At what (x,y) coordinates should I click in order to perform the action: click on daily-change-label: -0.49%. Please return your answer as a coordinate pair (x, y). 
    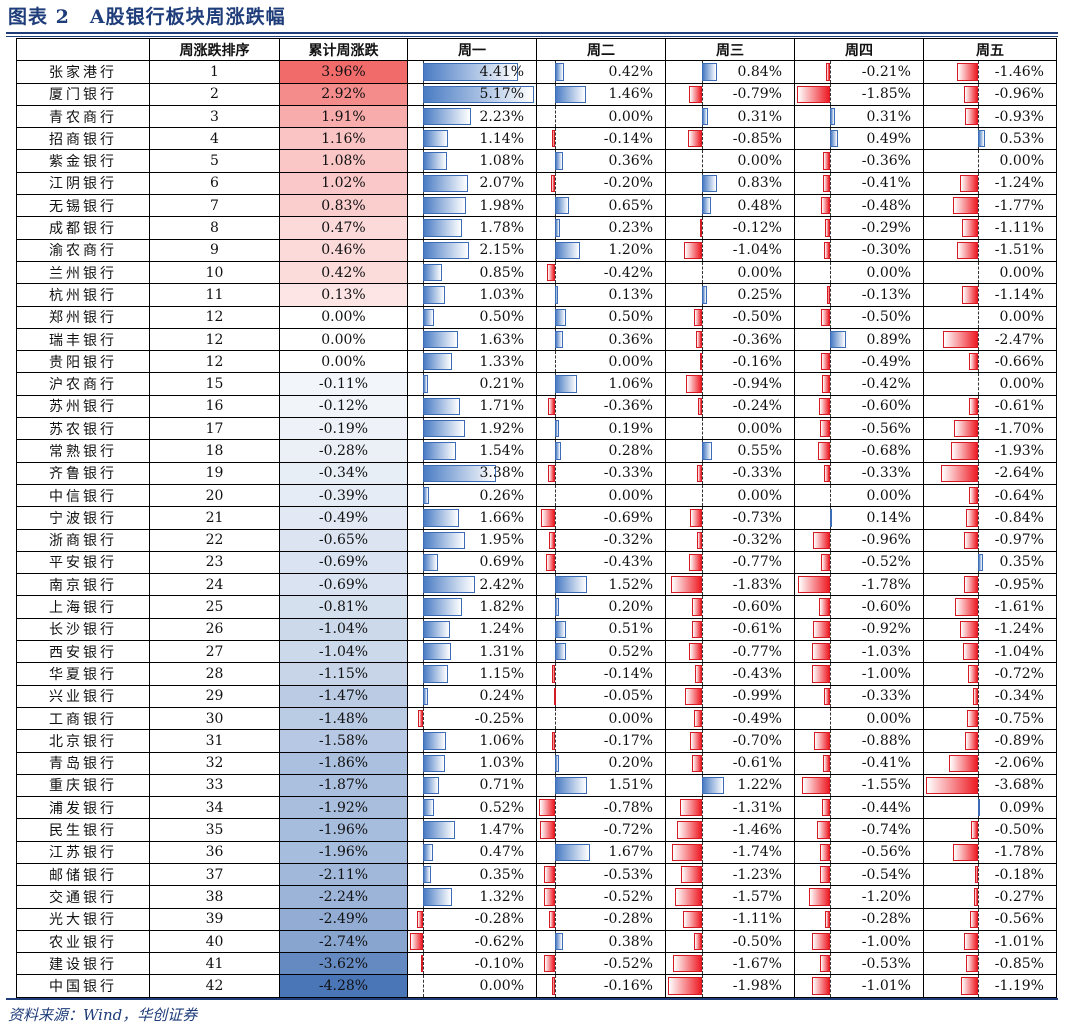
    Looking at the image, I should click on (886, 361).